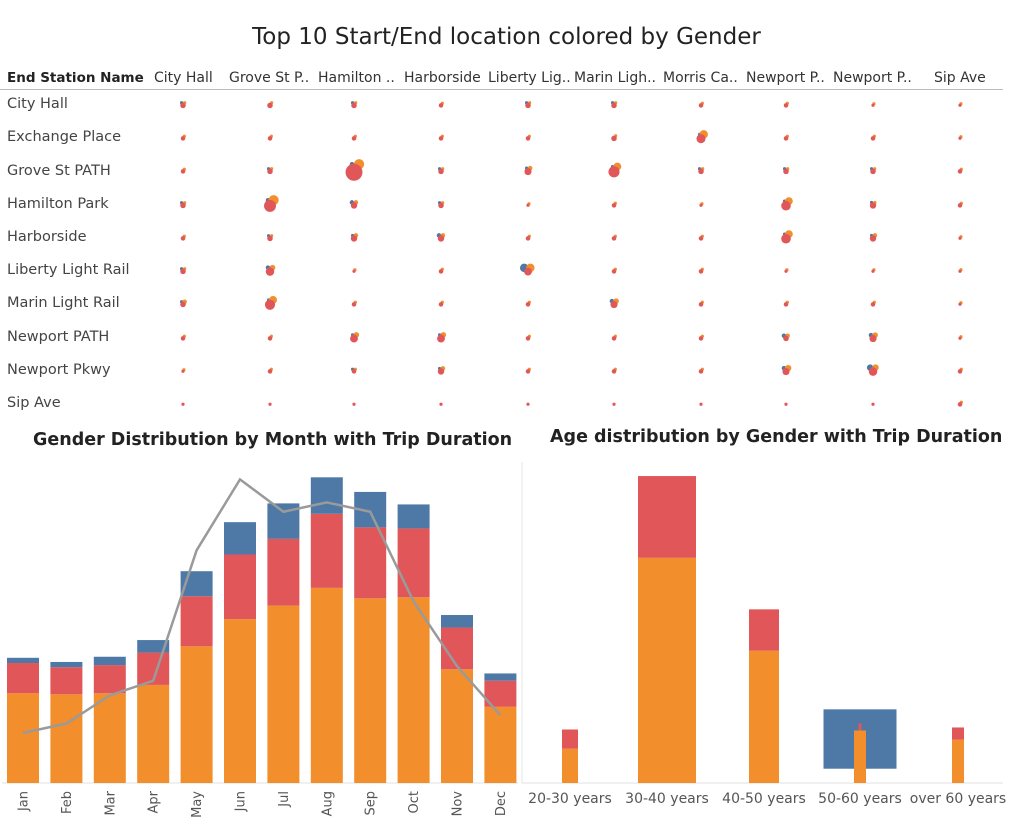 This screenshot has height=826, width=1013. I want to click on age-tick-label: 40-50 years, so click(764, 799).